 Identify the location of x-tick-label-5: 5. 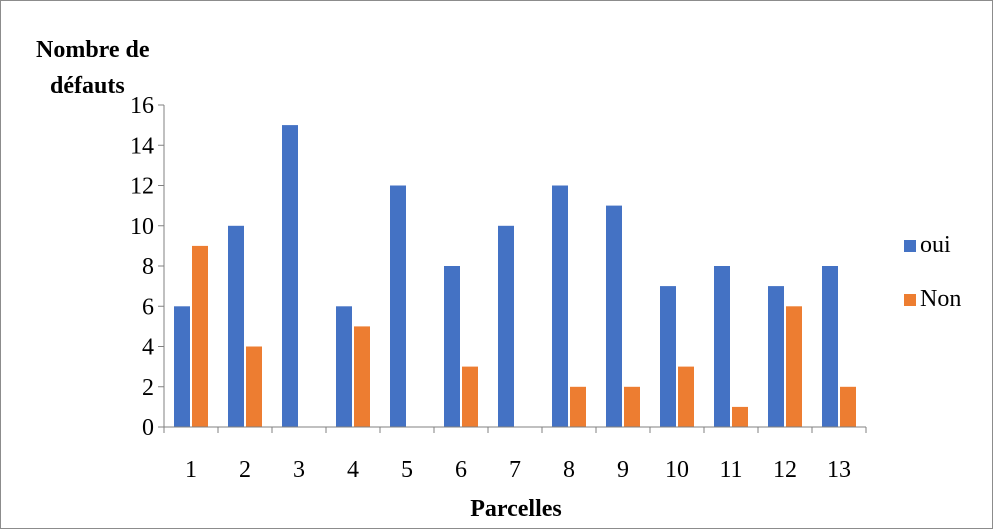
(407, 470).